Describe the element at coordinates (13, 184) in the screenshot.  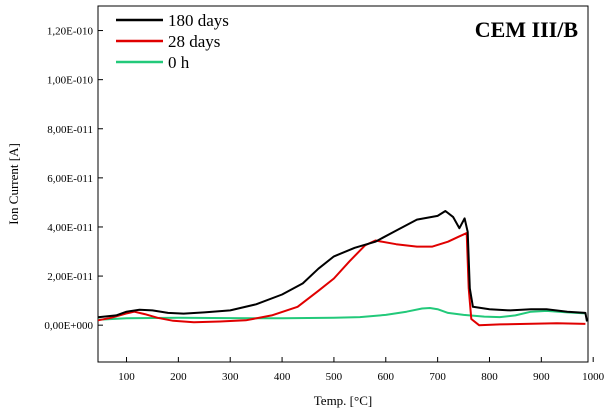
I see `y-axis-label: Ion Current [A]` at that location.